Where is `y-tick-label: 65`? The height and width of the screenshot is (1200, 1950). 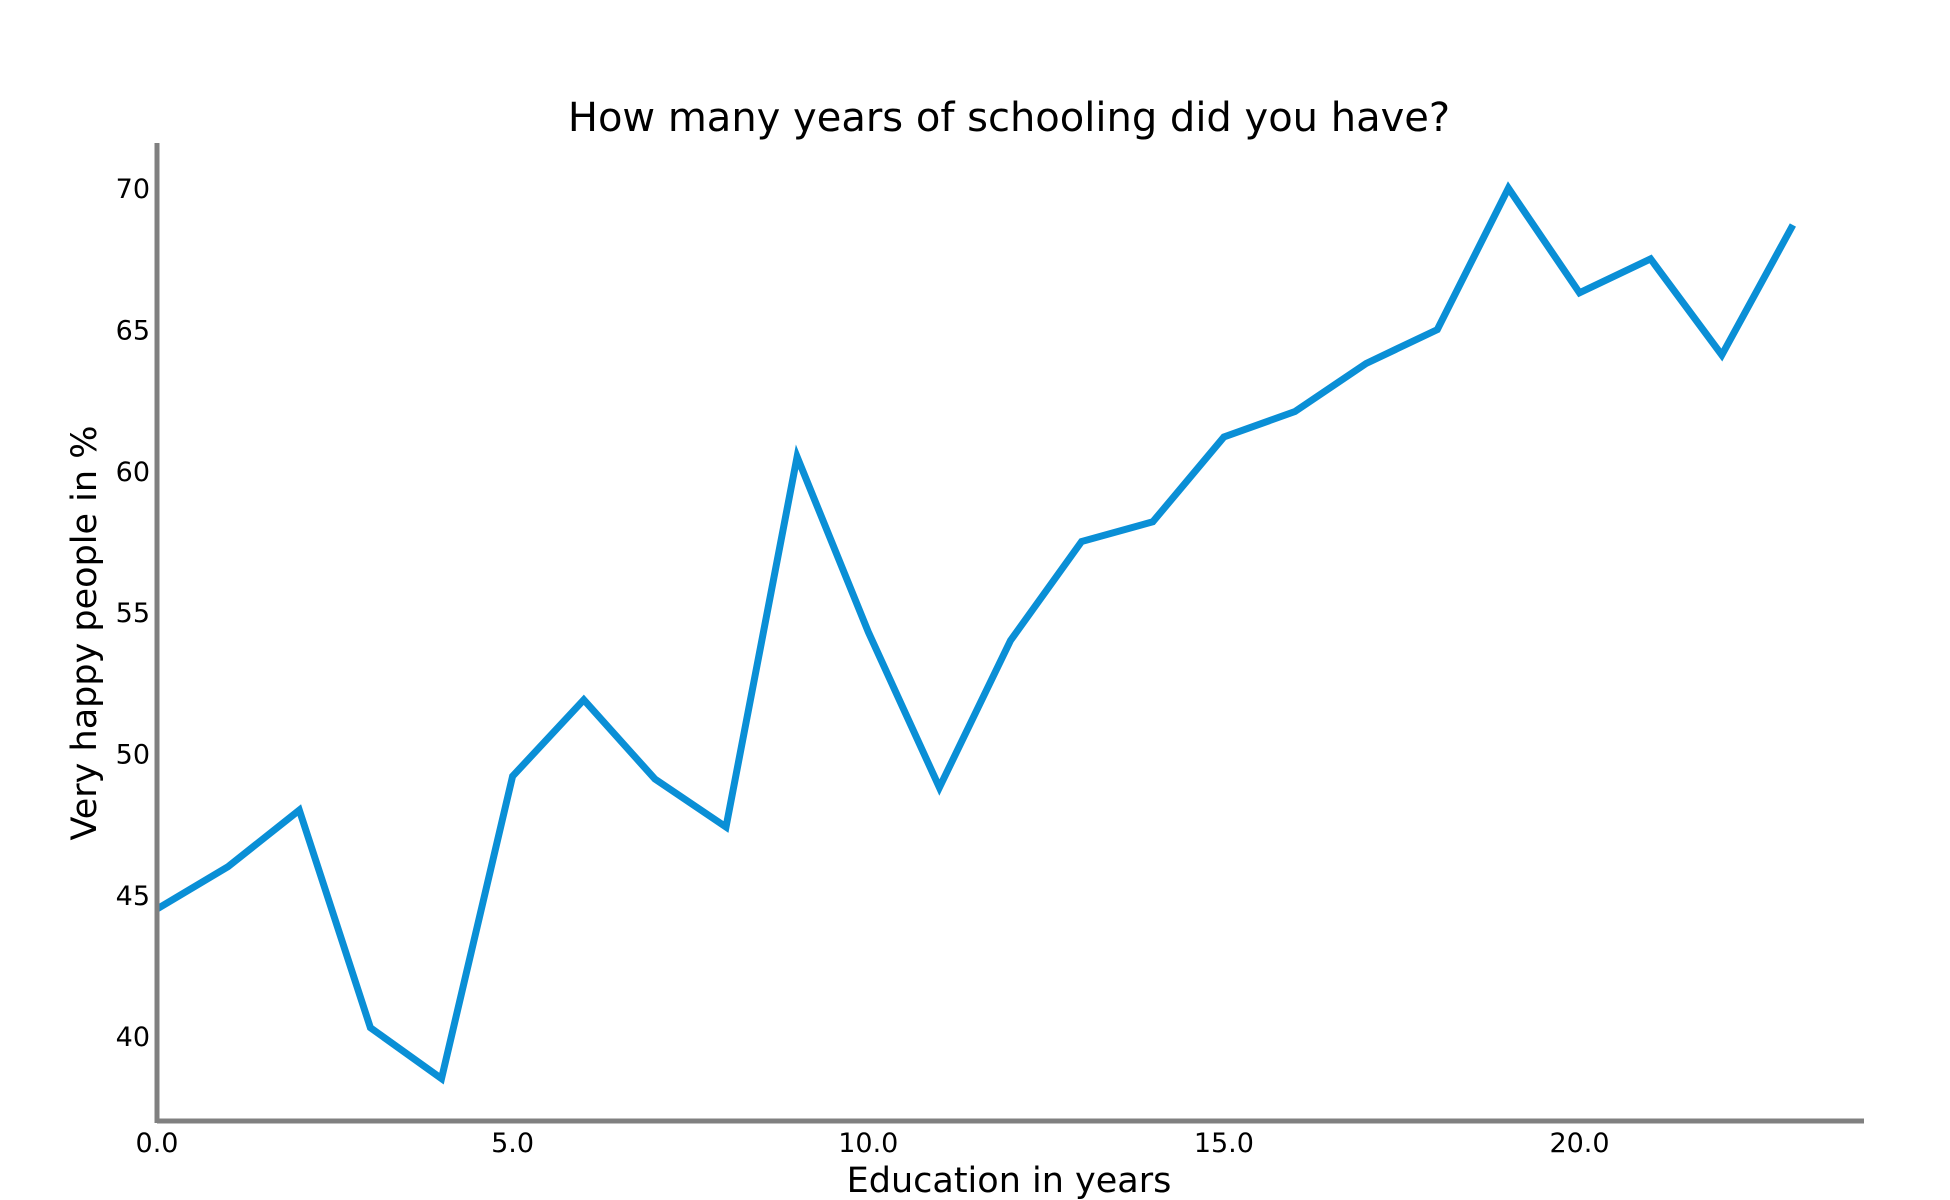
y-tick-label: 65 is located at coordinates (133, 331).